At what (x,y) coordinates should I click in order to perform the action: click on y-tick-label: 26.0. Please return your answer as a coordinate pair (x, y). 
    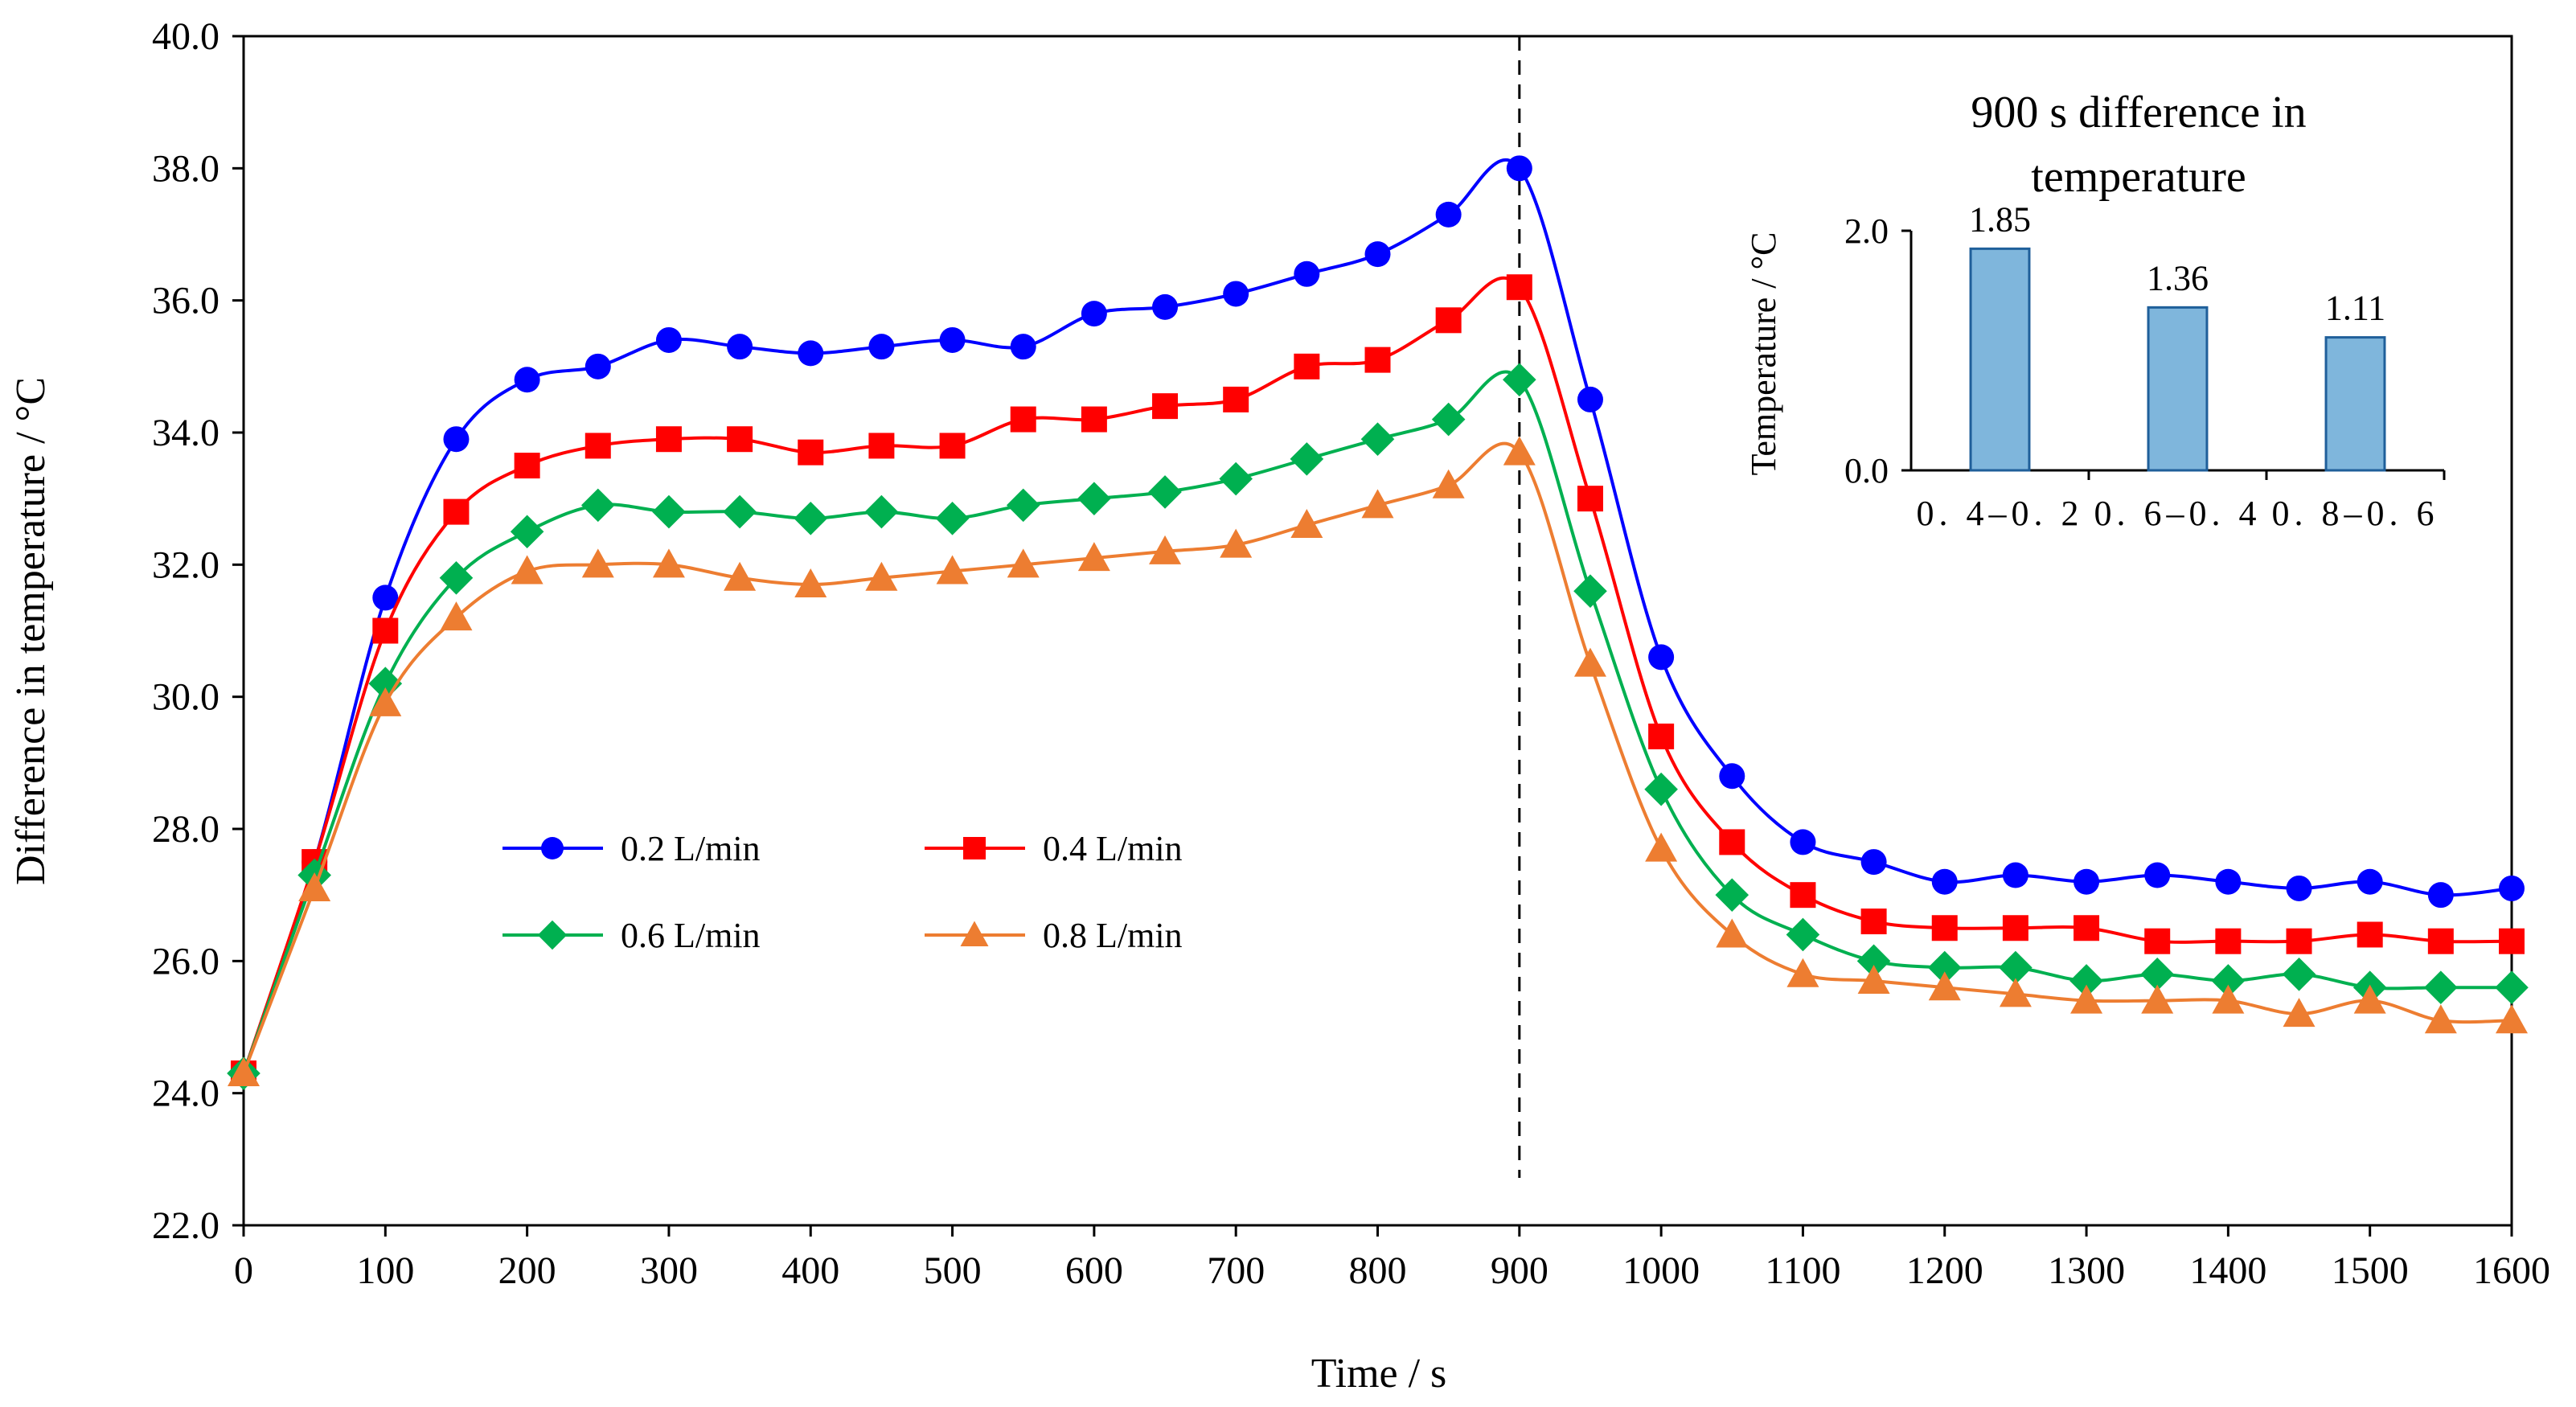
    Looking at the image, I should click on (185, 961).